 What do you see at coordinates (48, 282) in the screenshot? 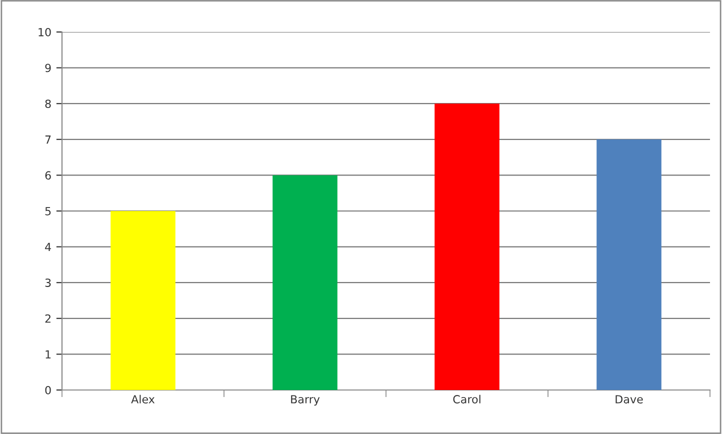
I see `y-tick-label: 3` at bounding box center [48, 282].